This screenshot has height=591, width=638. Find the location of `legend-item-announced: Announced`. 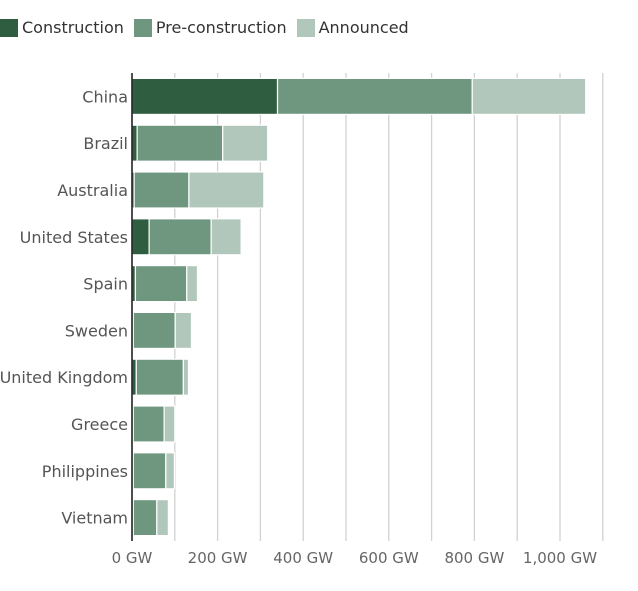

legend-item-announced: Announced is located at coordinates (352, 27).